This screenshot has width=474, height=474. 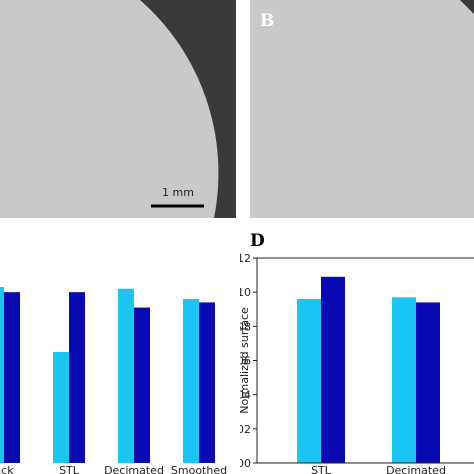 I want to click on x-tick-label: ack, so click(x=7, y=469).